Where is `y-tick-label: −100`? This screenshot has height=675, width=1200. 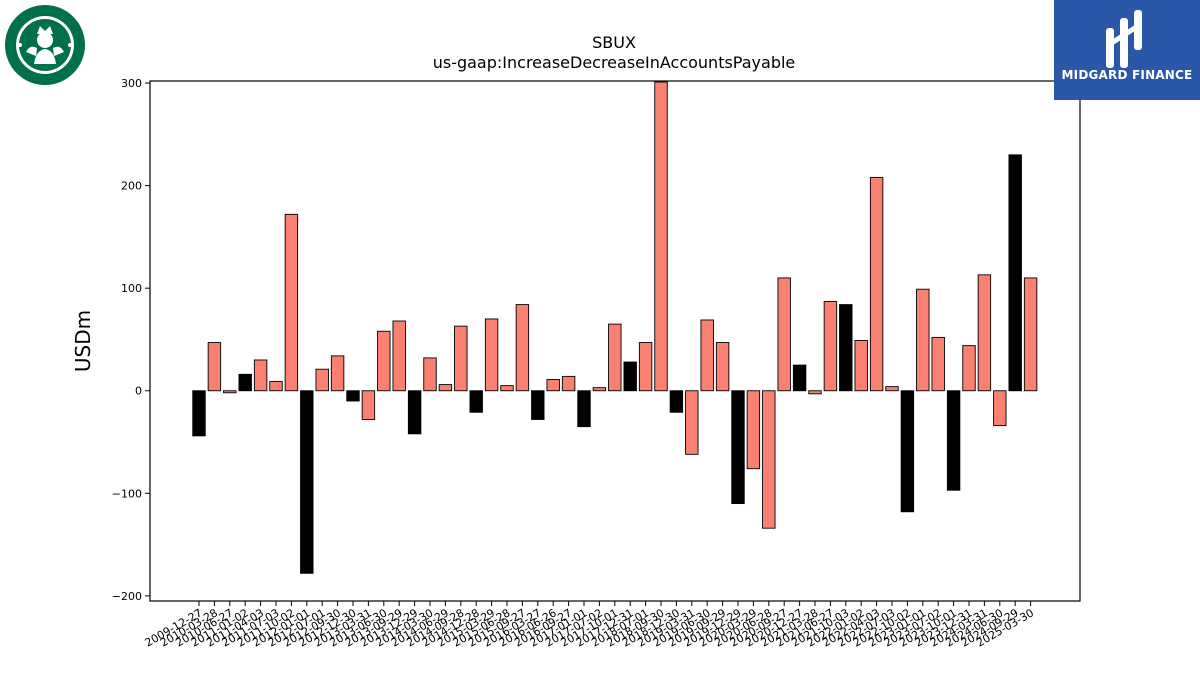
y-tick-label: −100 is located at coordinates (127, 493).